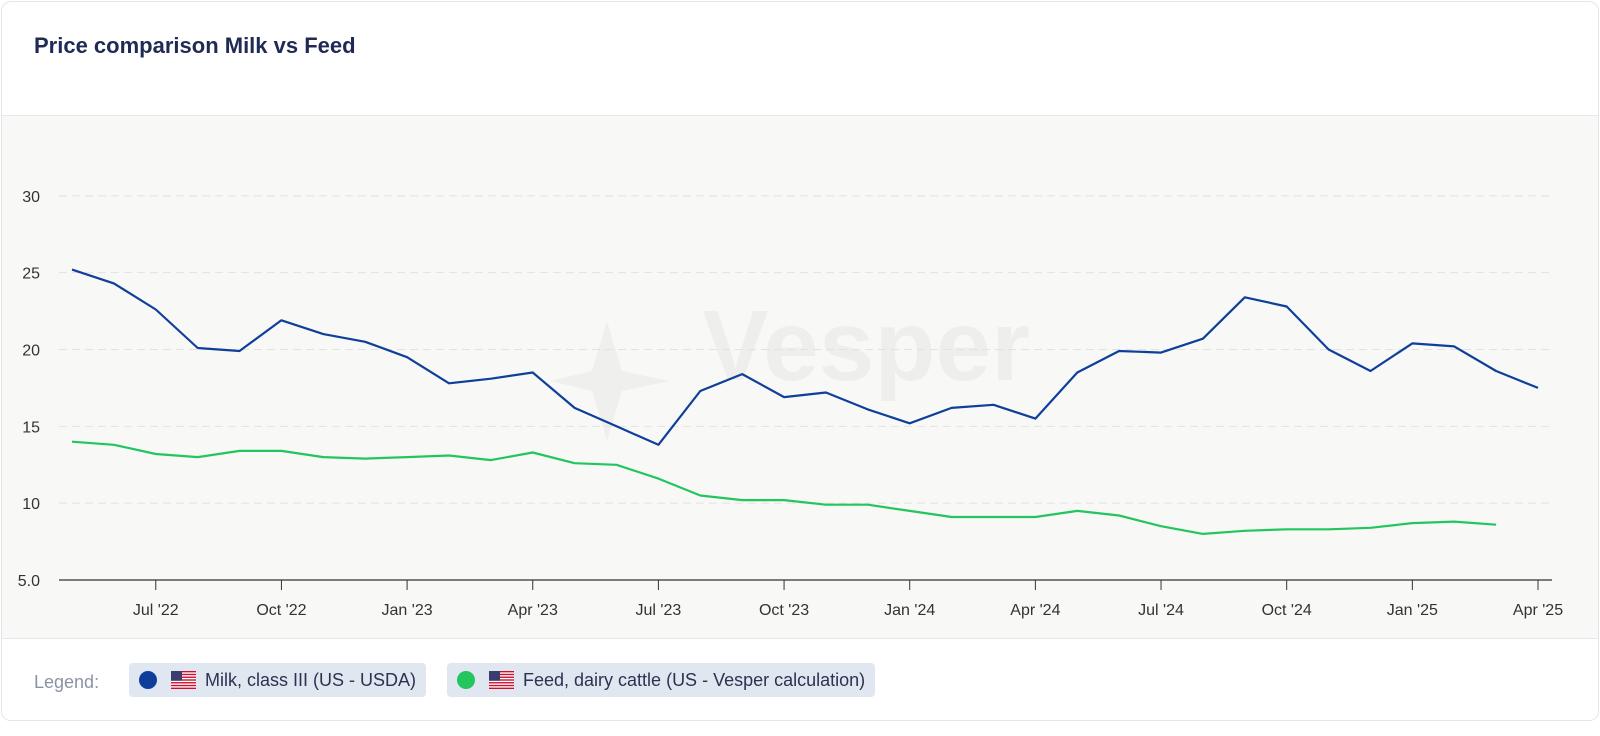 This screenshot has height=736, width=1600. What do you see at coordinates (31, 274) in the screenshot?
I see `y-tick-label: 25` at bounding box center [31, 274].